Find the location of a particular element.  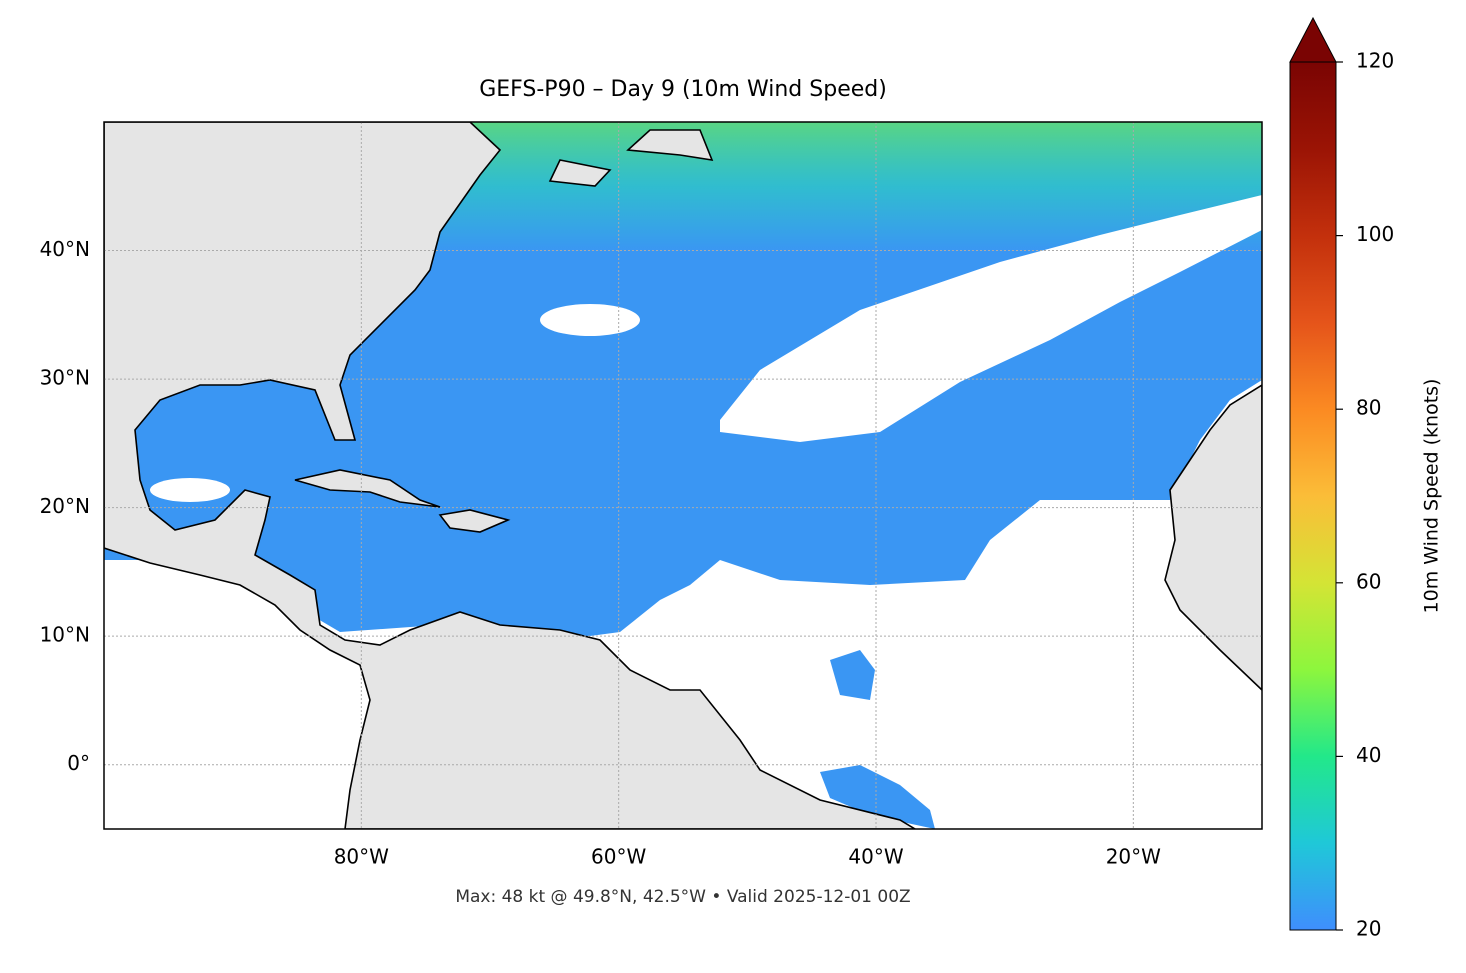

chart-title: GEFS-P90 – Day 9 (10m Wind Speed) is located at coordinates (683, 89).